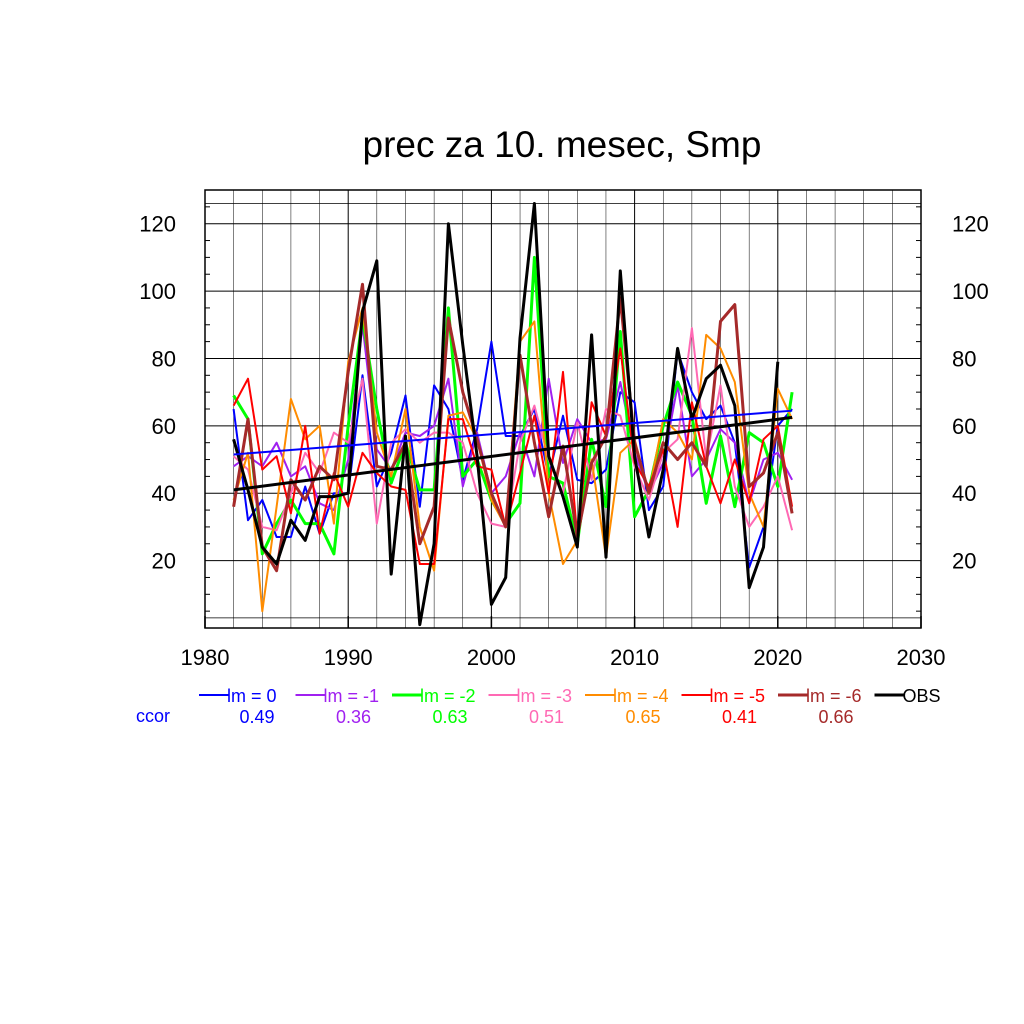 This screenshot has width=1024, height=1024. What do you see at coordinates (562, 144) in the screenshot?
I see `chart-title: prec za 10. mesec, Smp` at bounding box center [562, 144].